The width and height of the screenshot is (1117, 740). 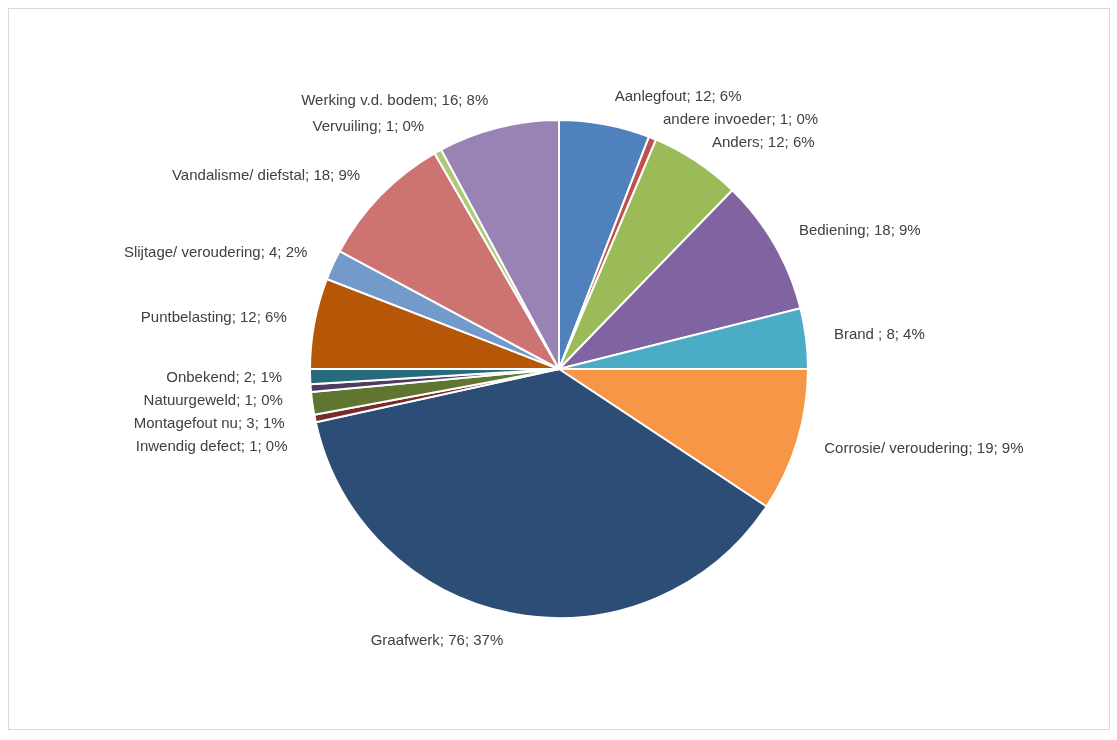 What do you see at coordinates (678, 95) in the screenshot?
I see `slice-label: Aanlegfout; 12; 6%` at bounding box center [678, 95].